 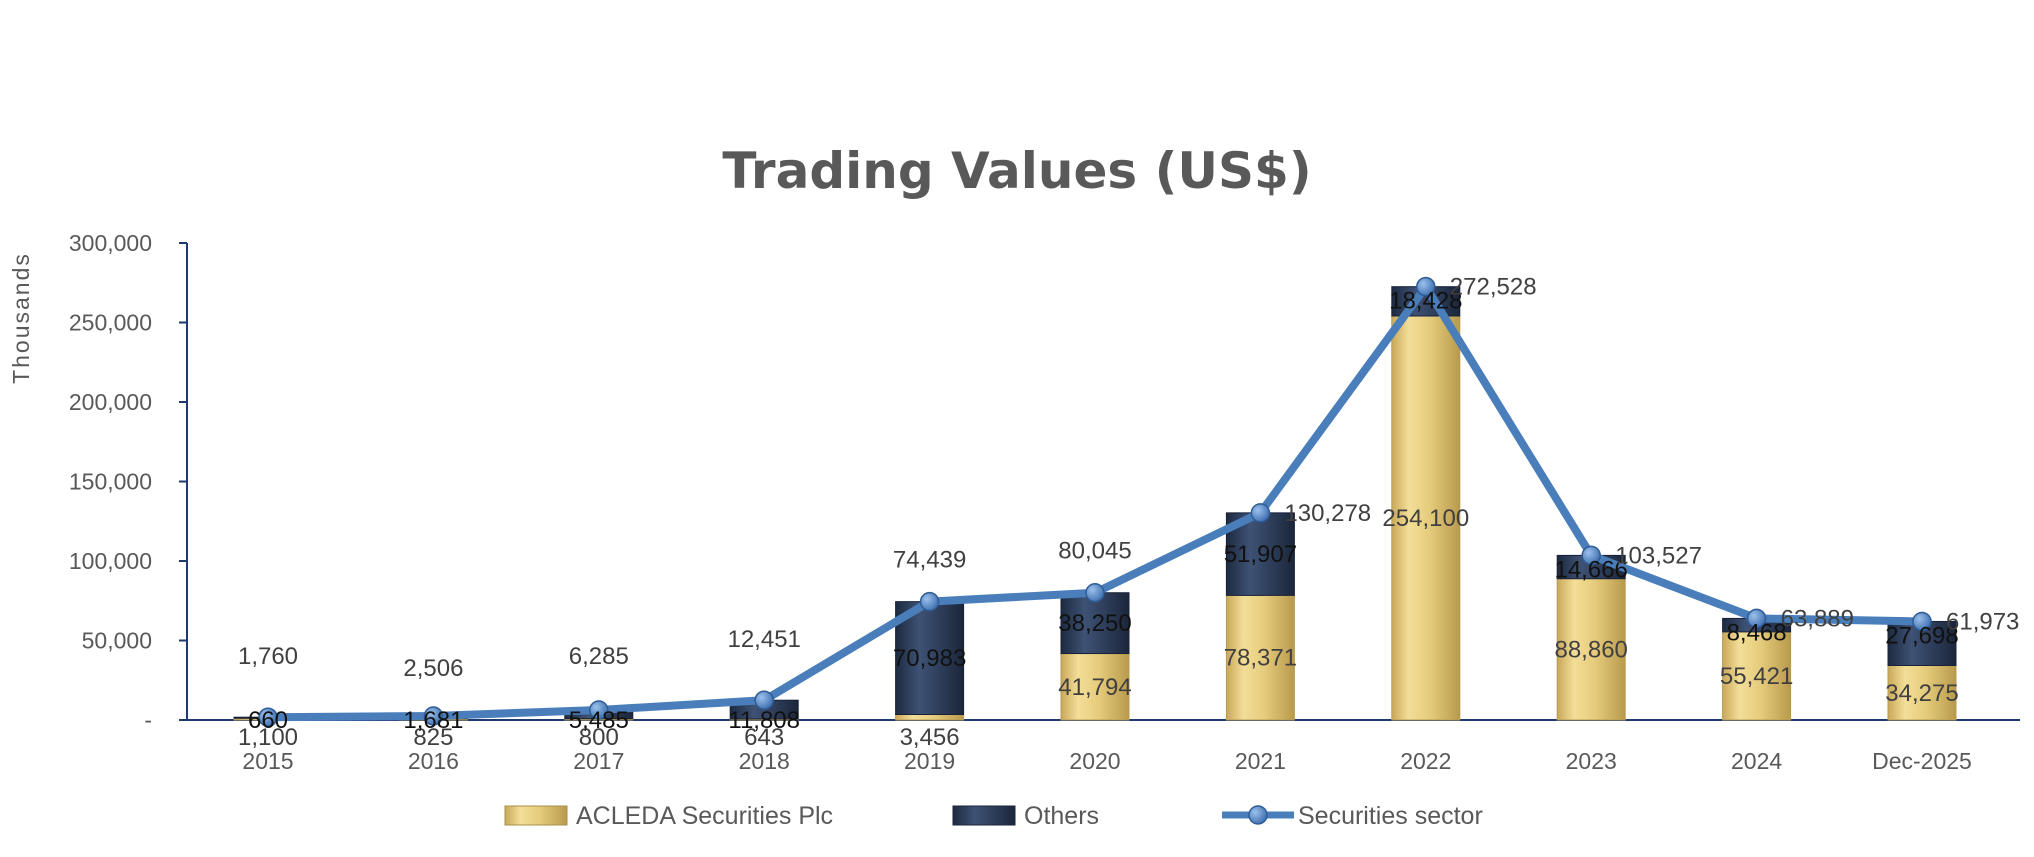 I want to click on y-tick-label: 50,000, so click(x=117, y=641).